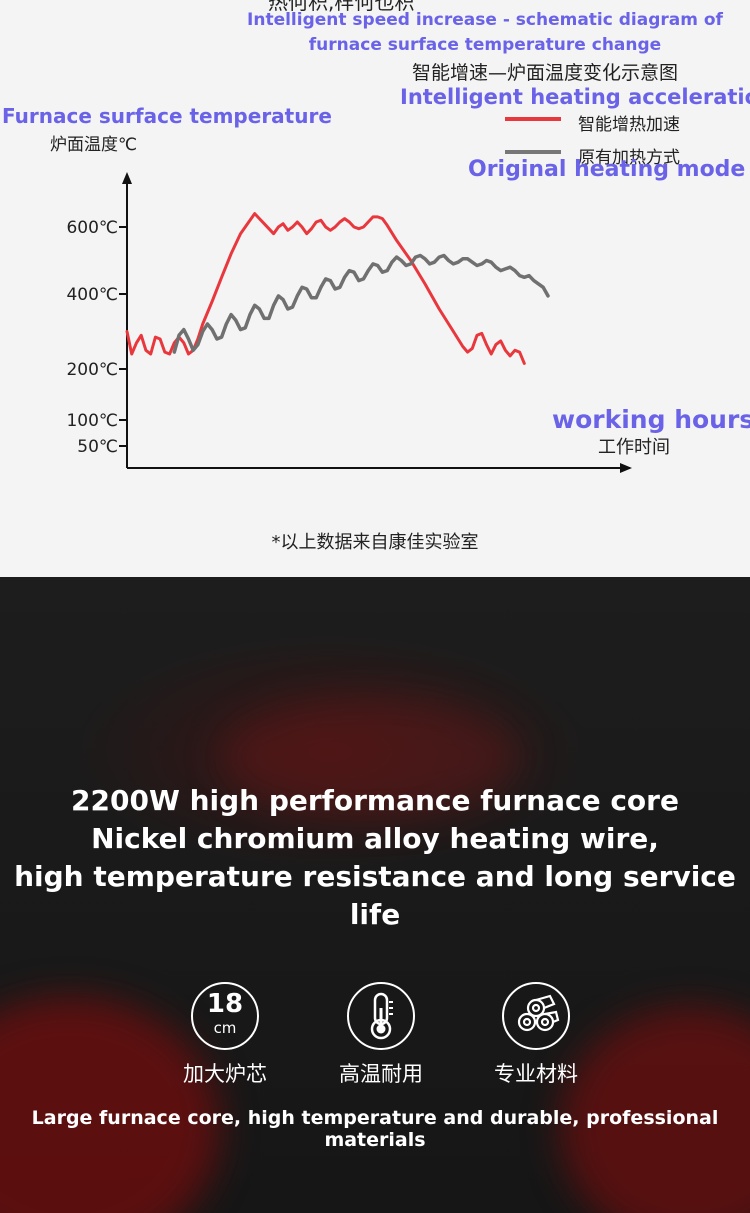 This screenshot has height=1213, width=750. I want to click on 18cm-badge-icon: 18 cm, so click(225, 1016).